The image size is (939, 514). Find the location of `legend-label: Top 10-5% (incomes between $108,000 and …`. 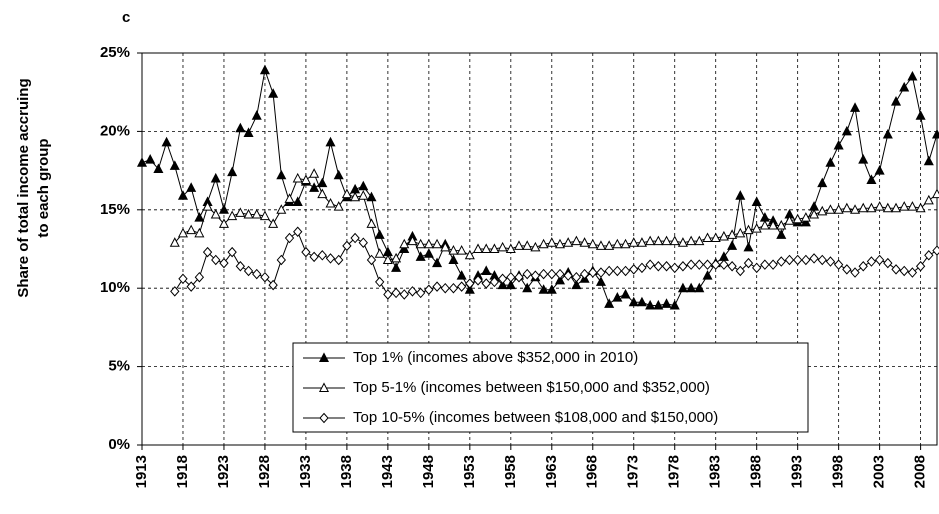

legend-label: Top 10-5% (incomes between $108,000 and … is located at coordinates (535, 417).